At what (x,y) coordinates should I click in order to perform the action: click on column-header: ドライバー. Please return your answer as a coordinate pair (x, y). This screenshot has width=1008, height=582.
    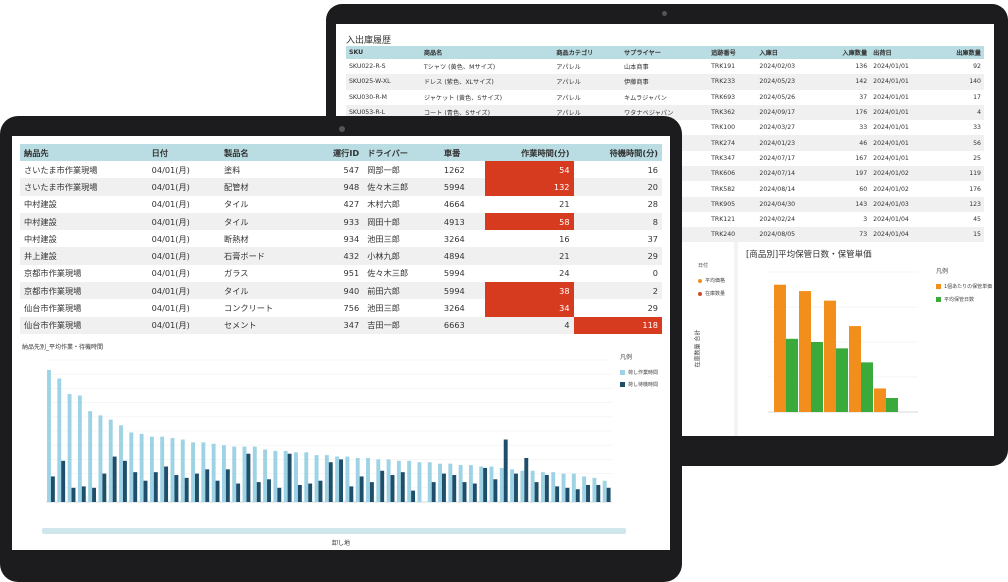
    Looking at the image, I should click on (401, 152).